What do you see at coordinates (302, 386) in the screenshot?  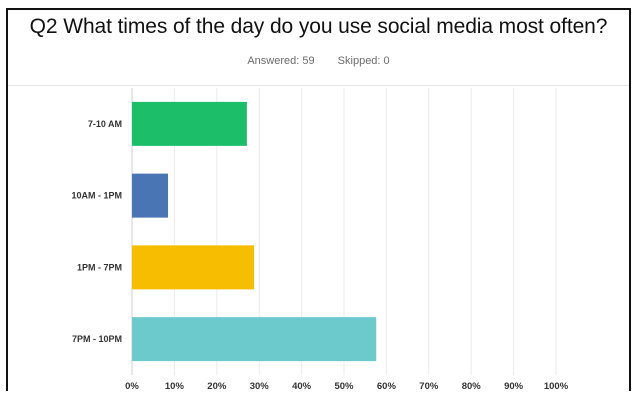 I see `x-tick-label: 40%` at bounding box center [302, 386].